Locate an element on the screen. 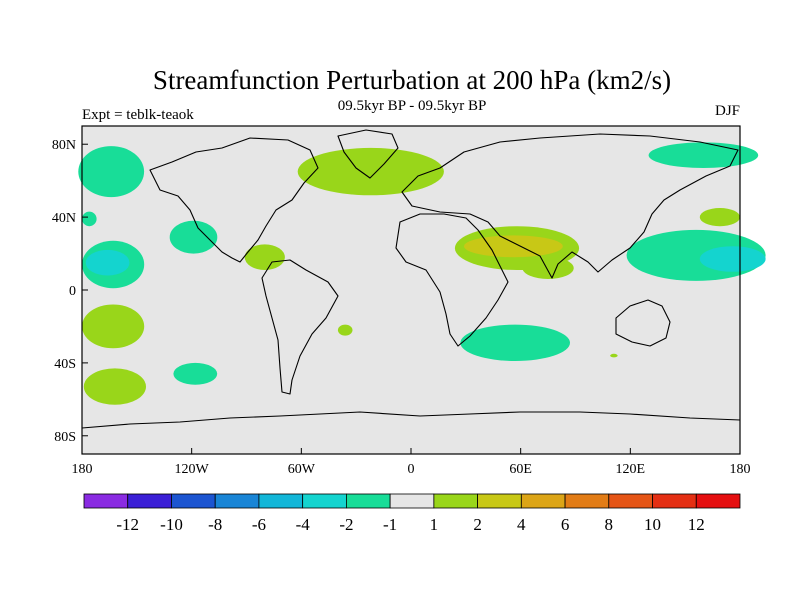 The width and height of the screenshot is (800, 600). region-caribbean-pos is located at coordinates (264, 257).